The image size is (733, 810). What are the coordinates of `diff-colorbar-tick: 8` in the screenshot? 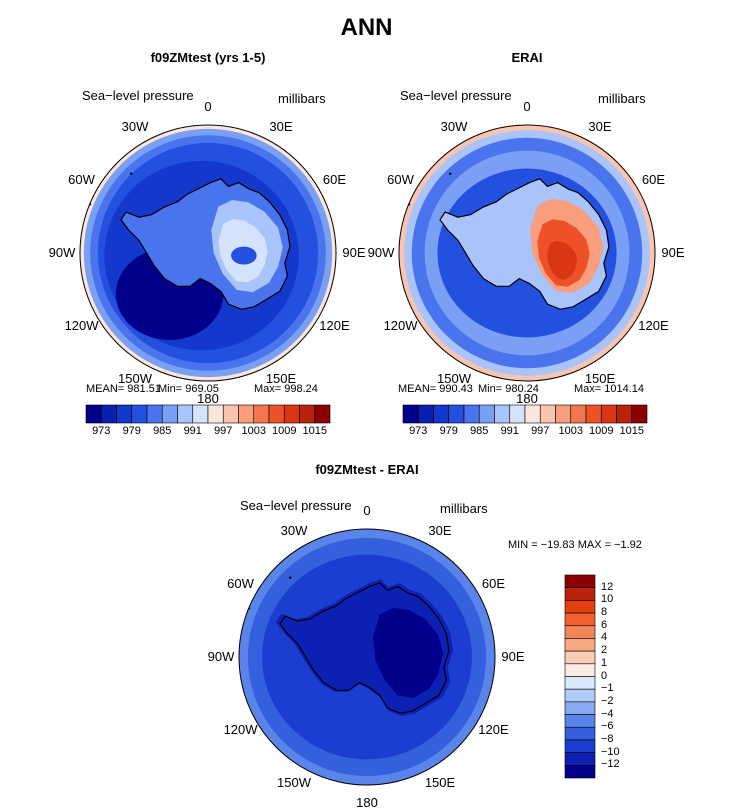 It's located at (604, 612).